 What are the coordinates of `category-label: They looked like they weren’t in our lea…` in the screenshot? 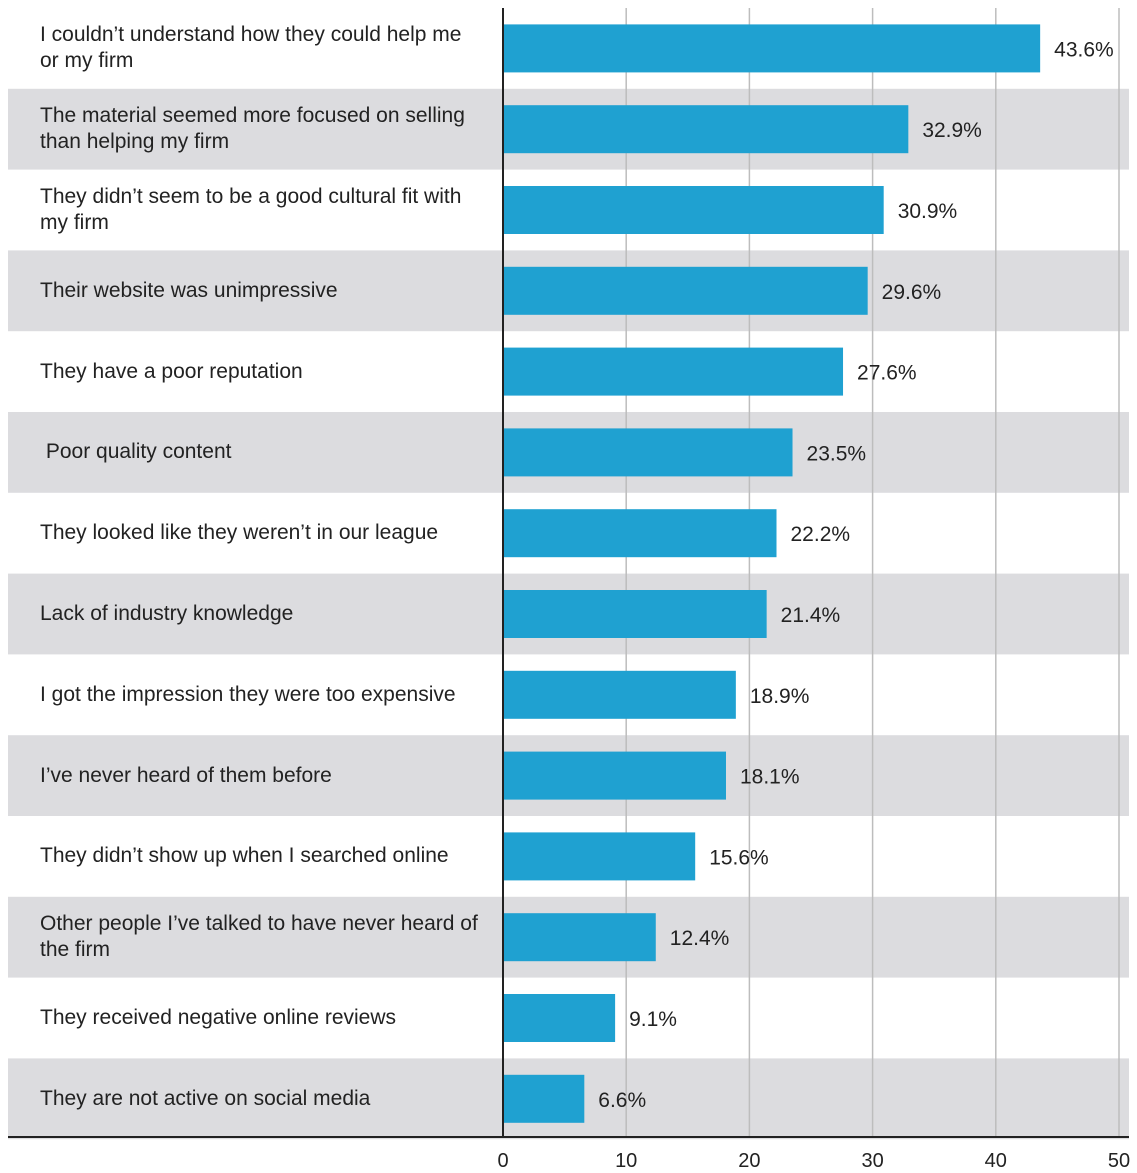 It's located at (239, 533).